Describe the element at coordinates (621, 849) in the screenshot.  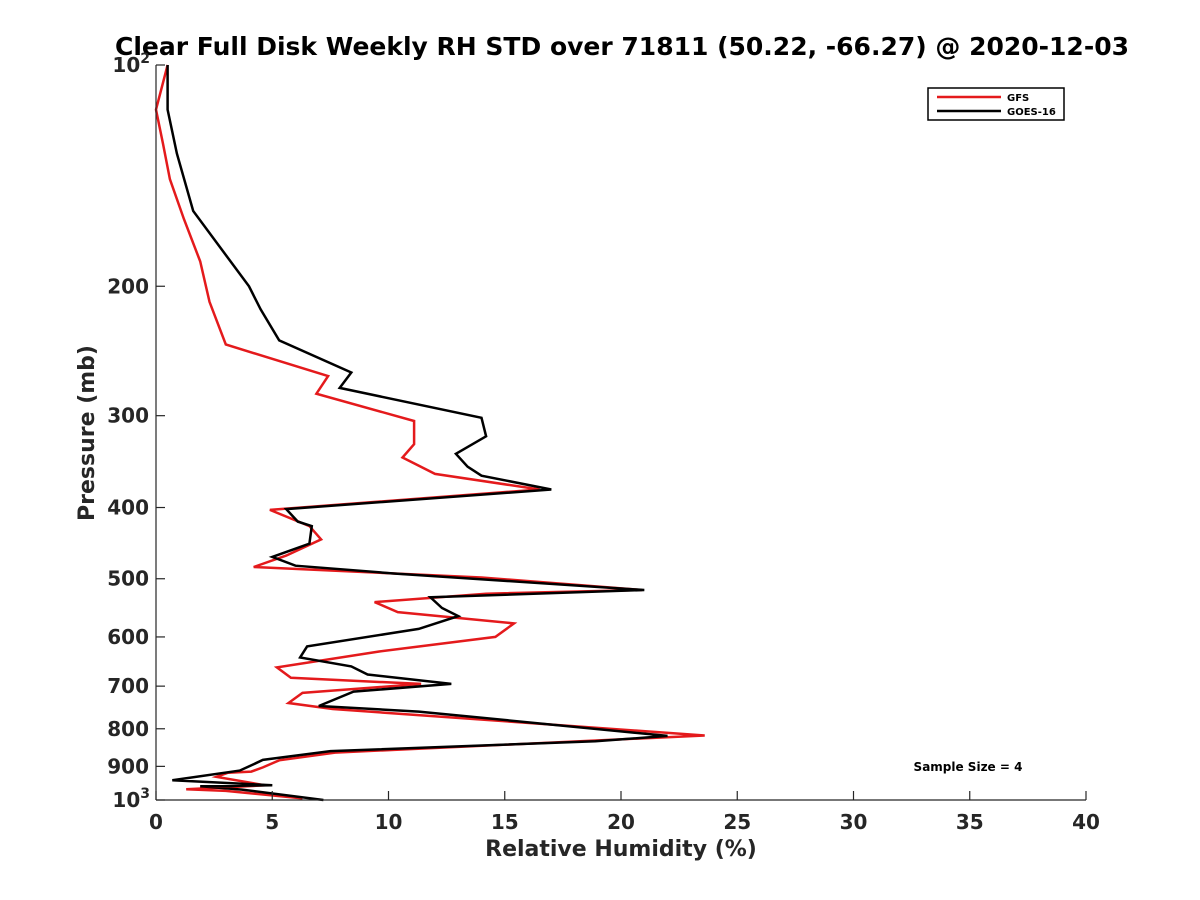
I see `x-axis-label: Relative Humidity (%)` at that location.